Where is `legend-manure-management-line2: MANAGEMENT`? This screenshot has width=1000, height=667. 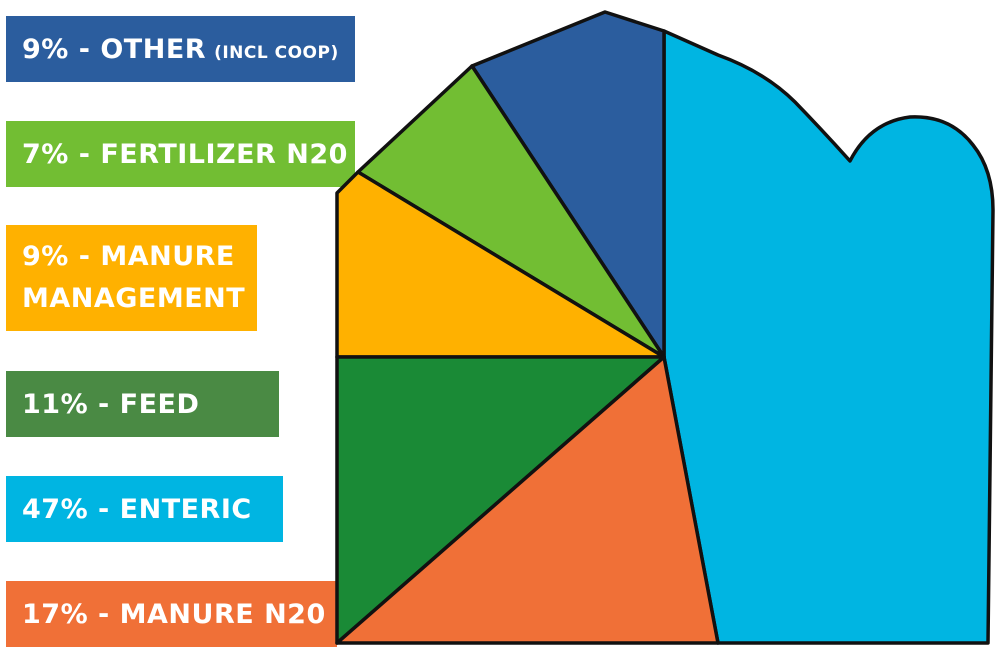
legend-manure-management-line2: MANAGEMENT is located at coordinates (134, 298).